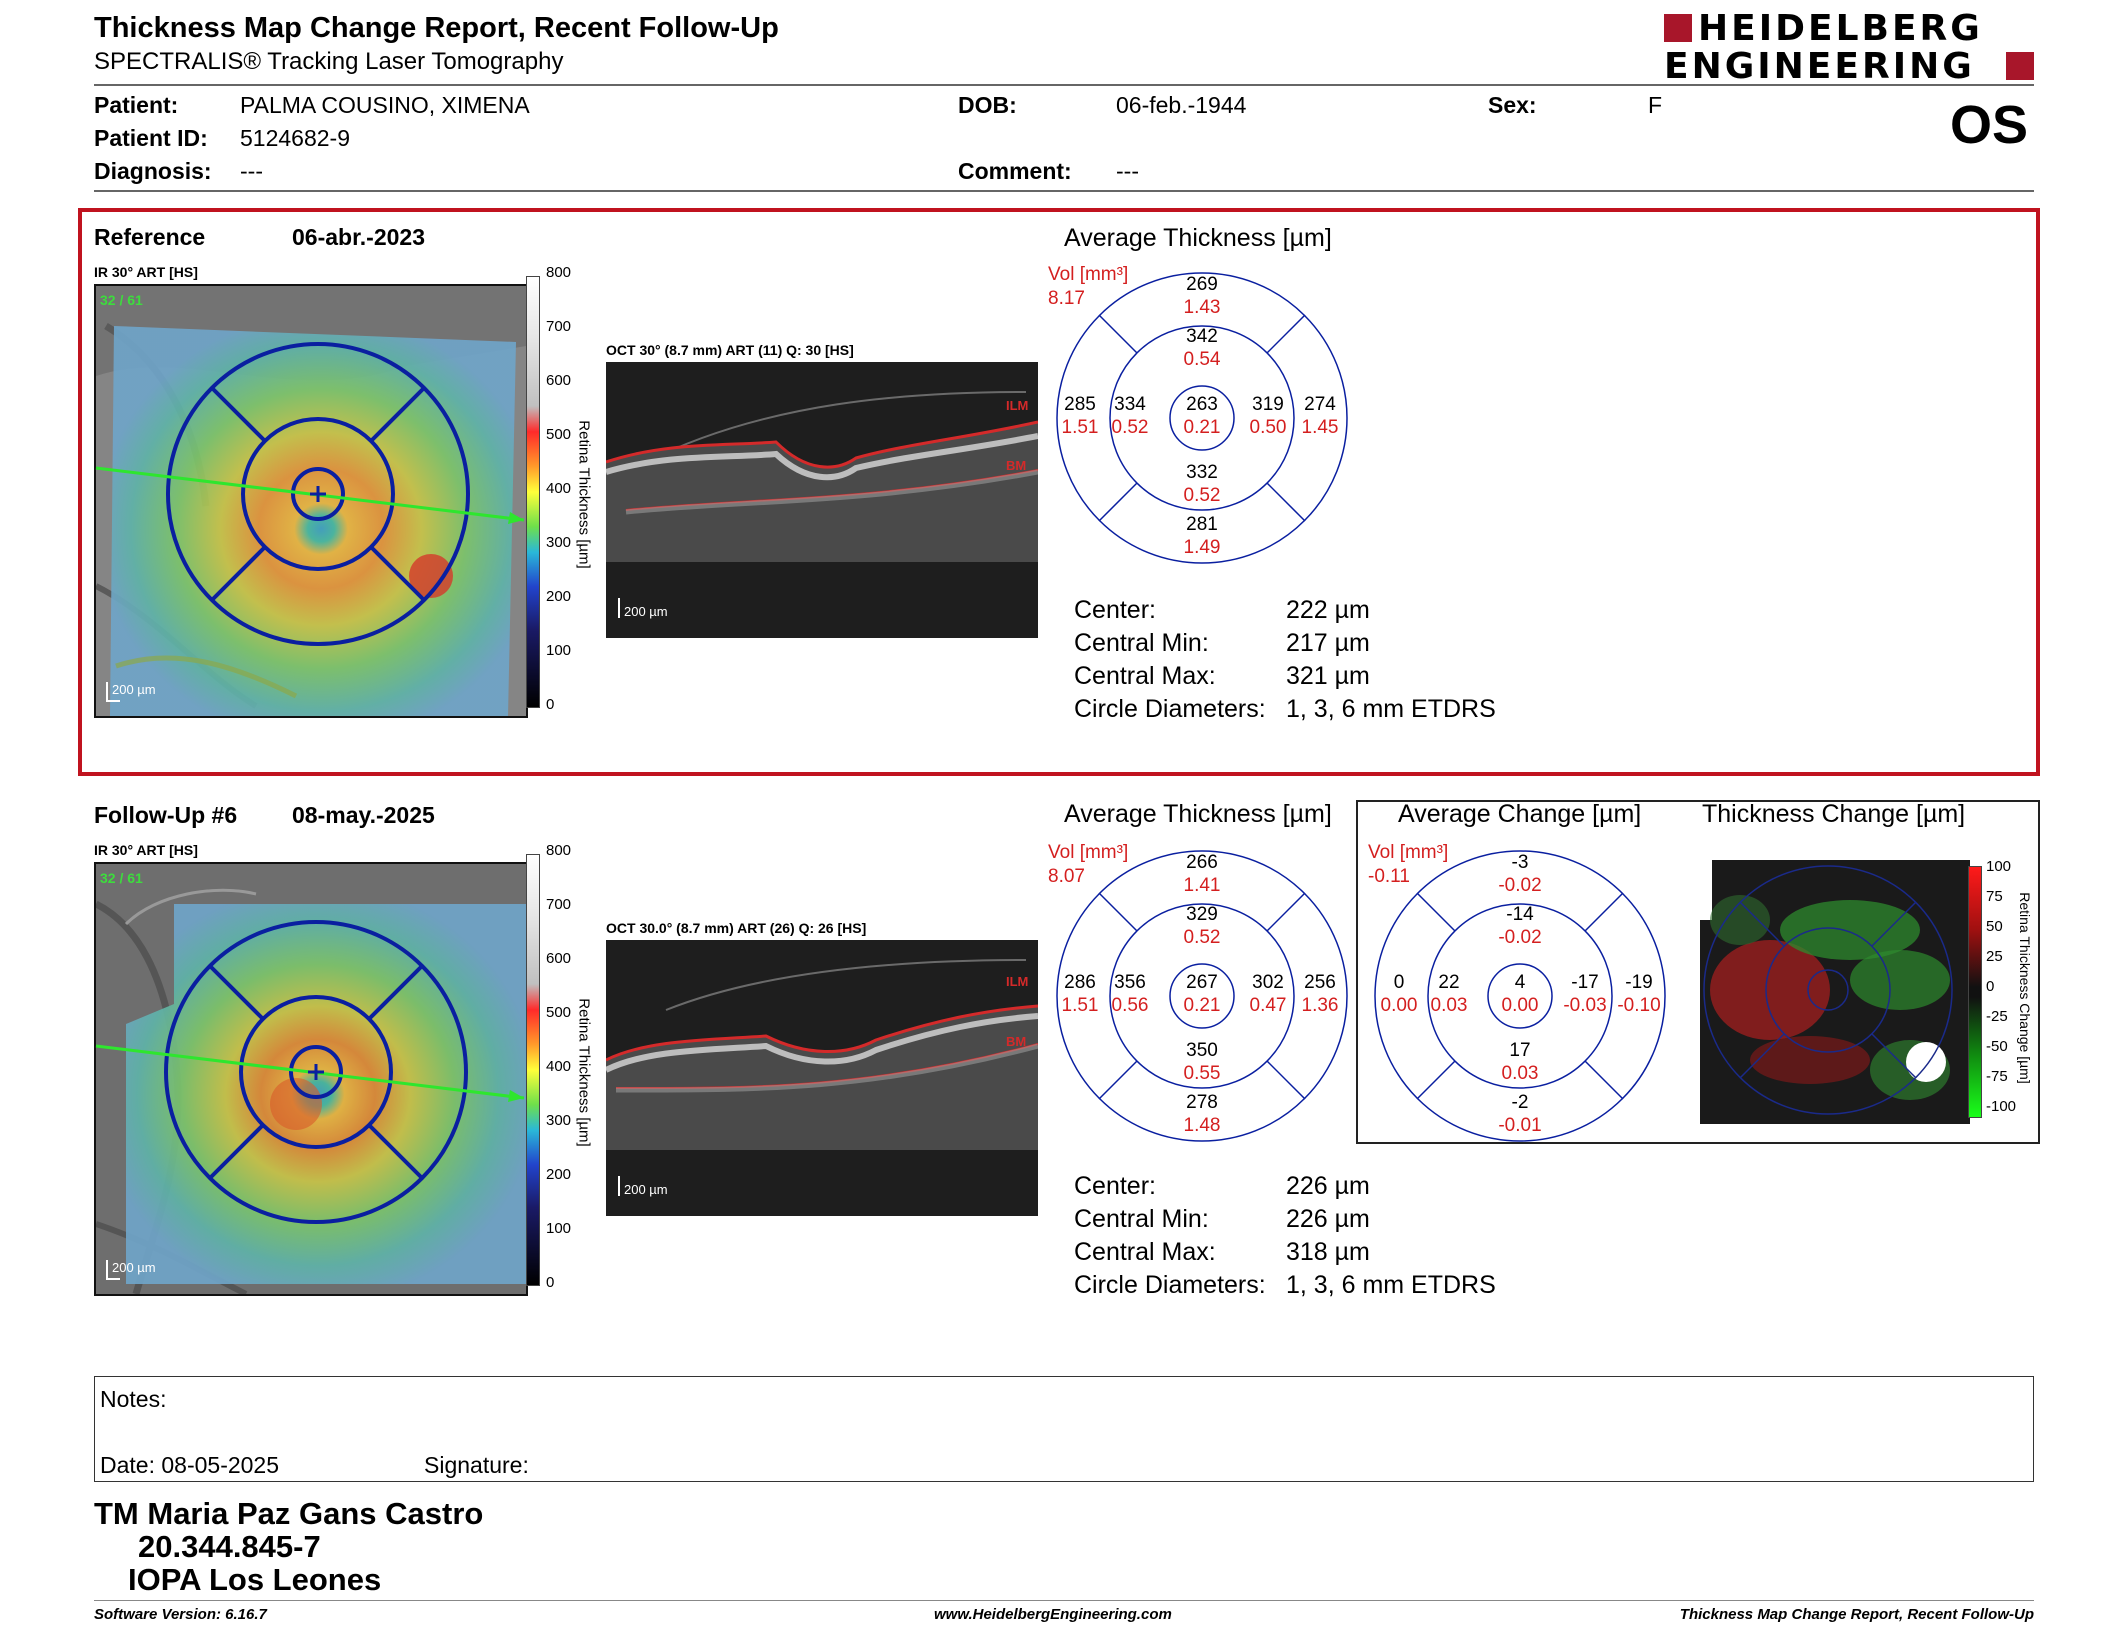 The height and width of the screenshot is (1632, 2112). Describe the element at coordinates (559, 850) in the screenshot. I see `followup-cb-tick: 800` at that location.